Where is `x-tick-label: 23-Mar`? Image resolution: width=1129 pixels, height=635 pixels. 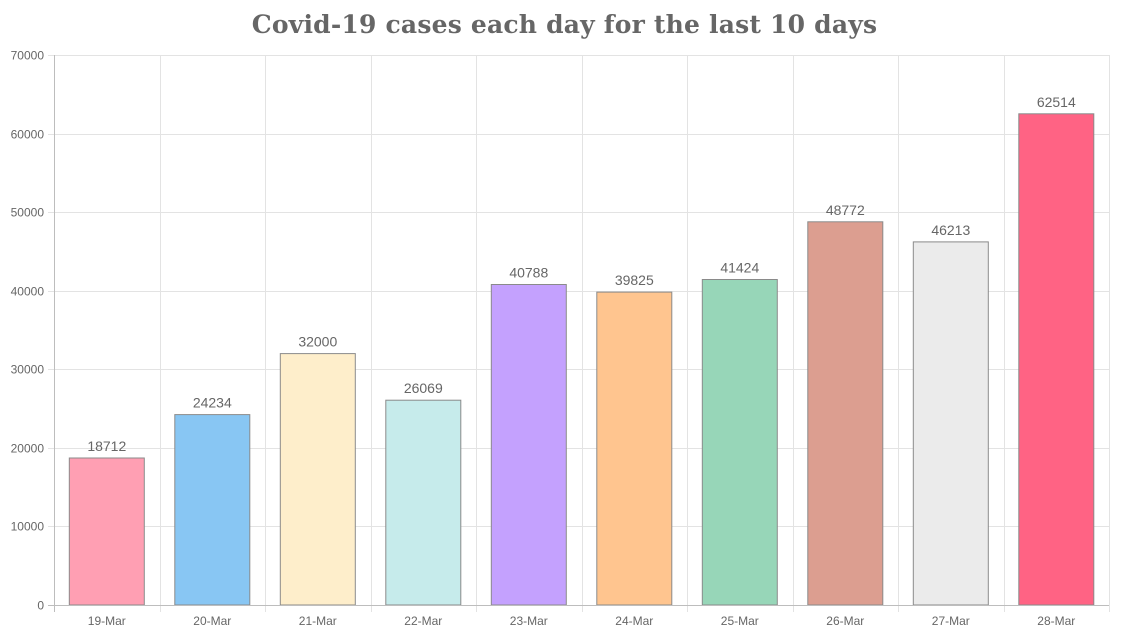 x-tick-label: 23-Mar is located at coordinates (529, 621).